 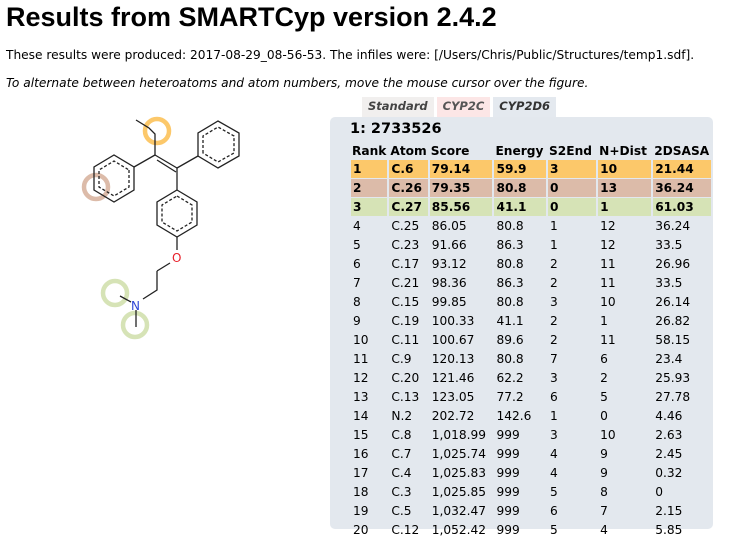 I want to click on table-cell-2dsasa: 36.24, so click(x=673, y=226).